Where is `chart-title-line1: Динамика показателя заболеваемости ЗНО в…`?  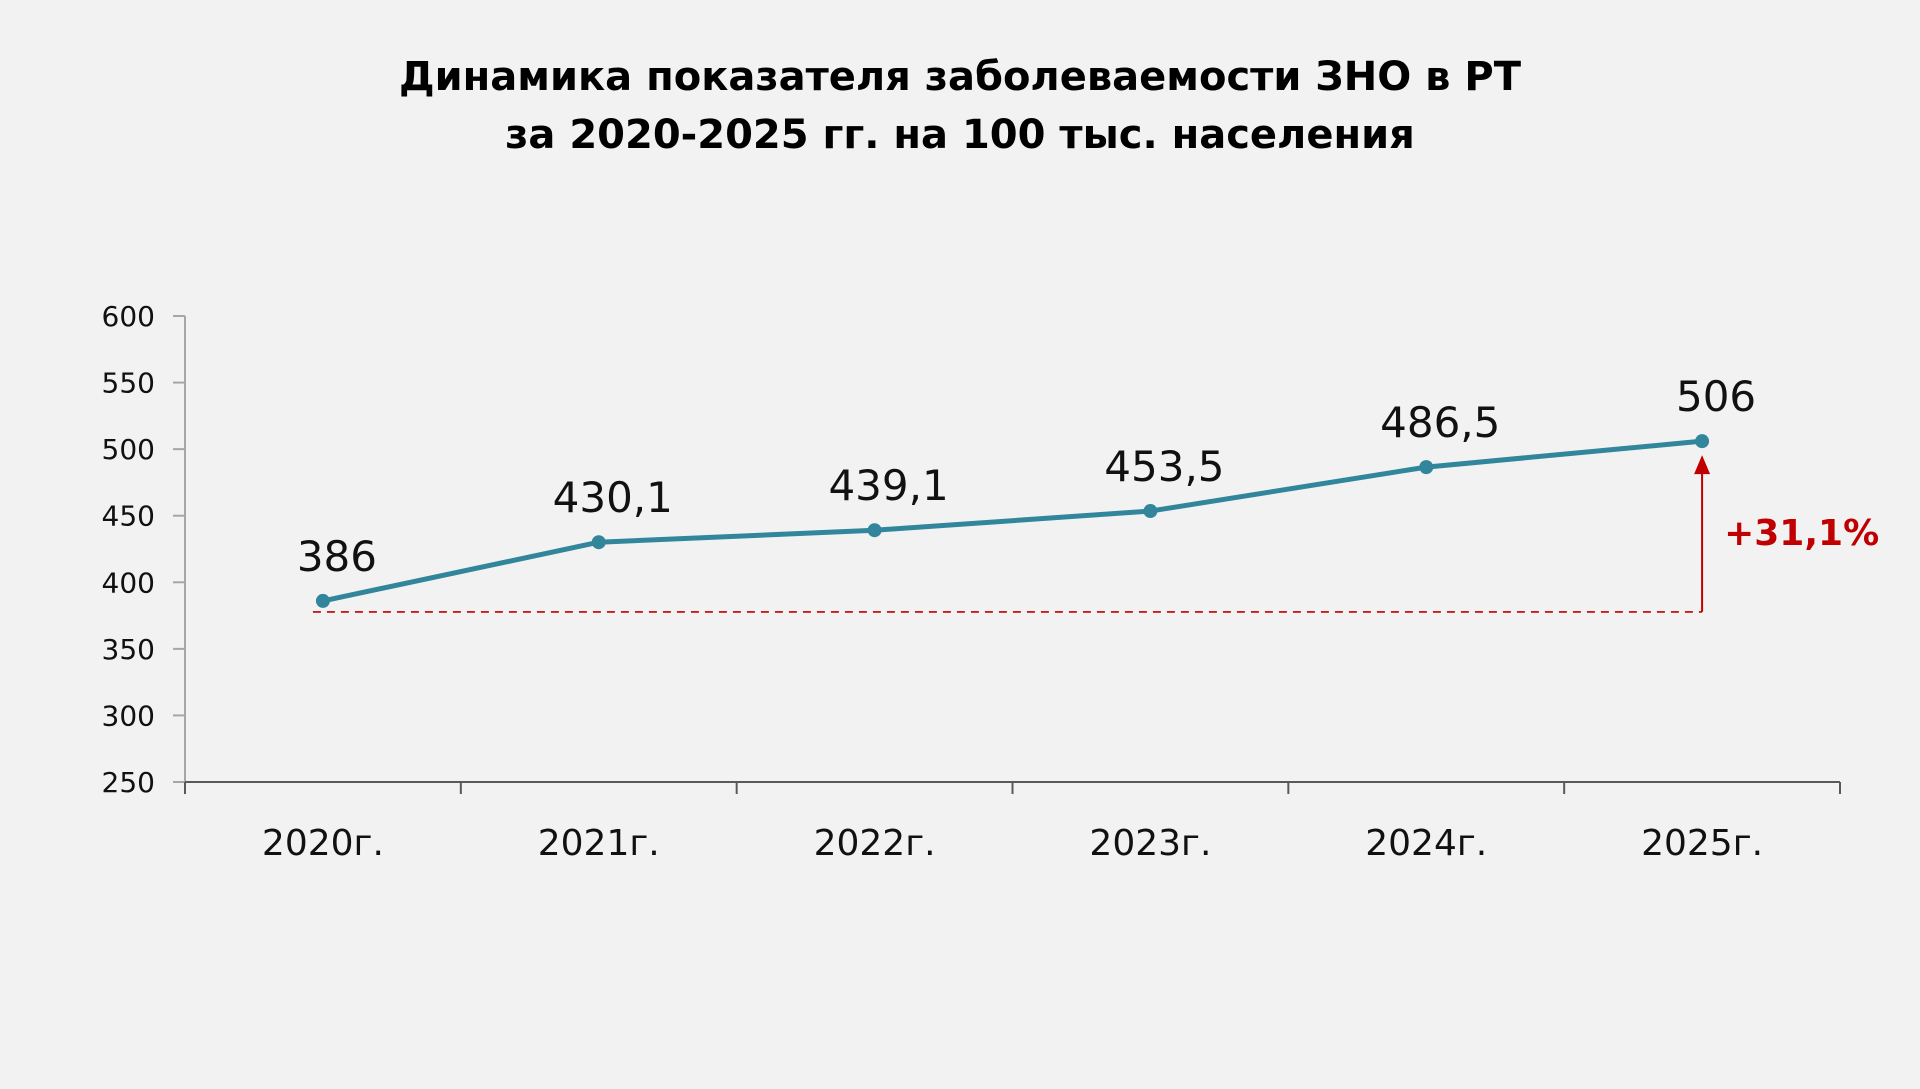 chart-title-line1: Динамика показателя заболеваемости ЗНО в… is located at coordinates (960, 77).